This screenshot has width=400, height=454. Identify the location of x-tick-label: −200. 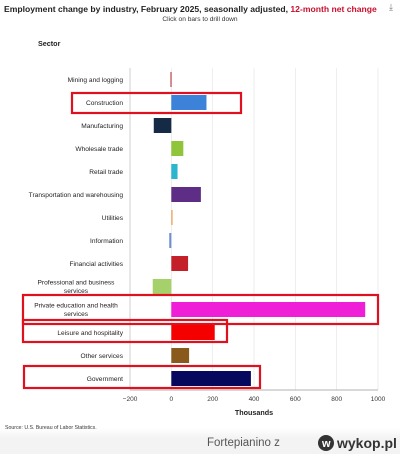
(130, 399).